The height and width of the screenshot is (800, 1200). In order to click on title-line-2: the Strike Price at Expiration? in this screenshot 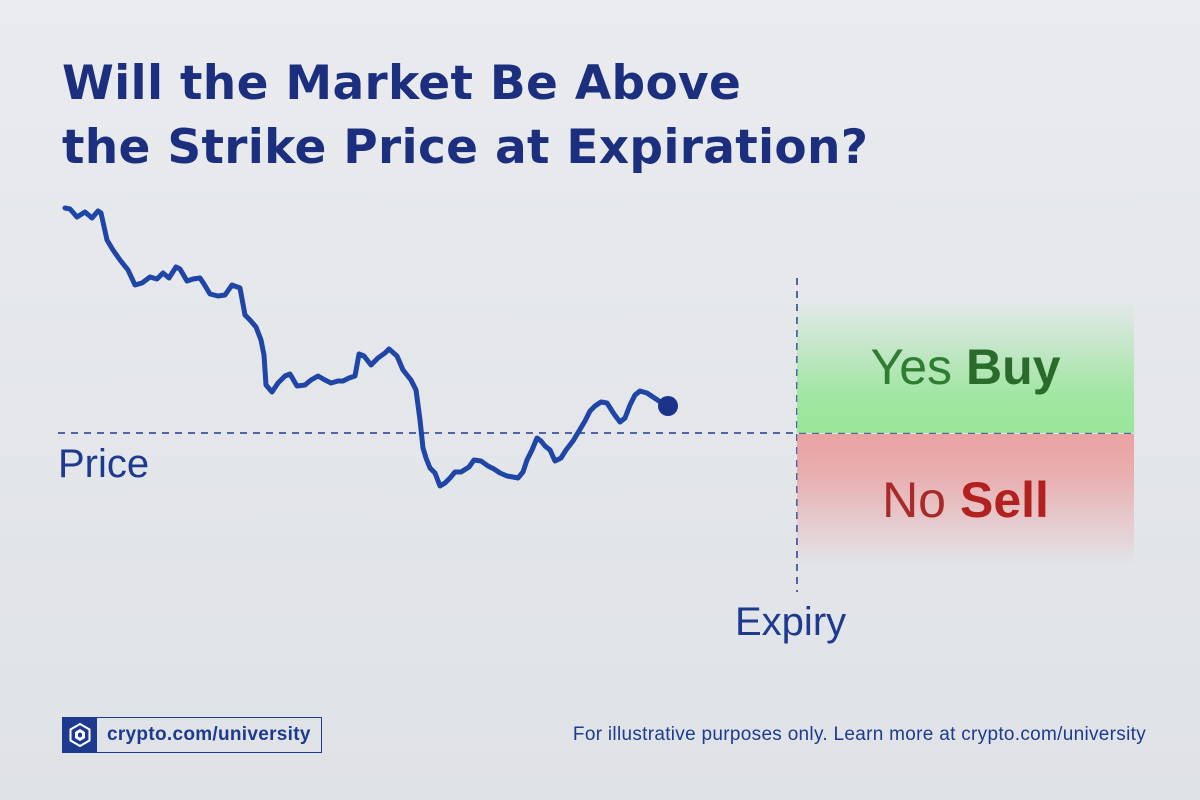, I will do `click(465, 147)`.